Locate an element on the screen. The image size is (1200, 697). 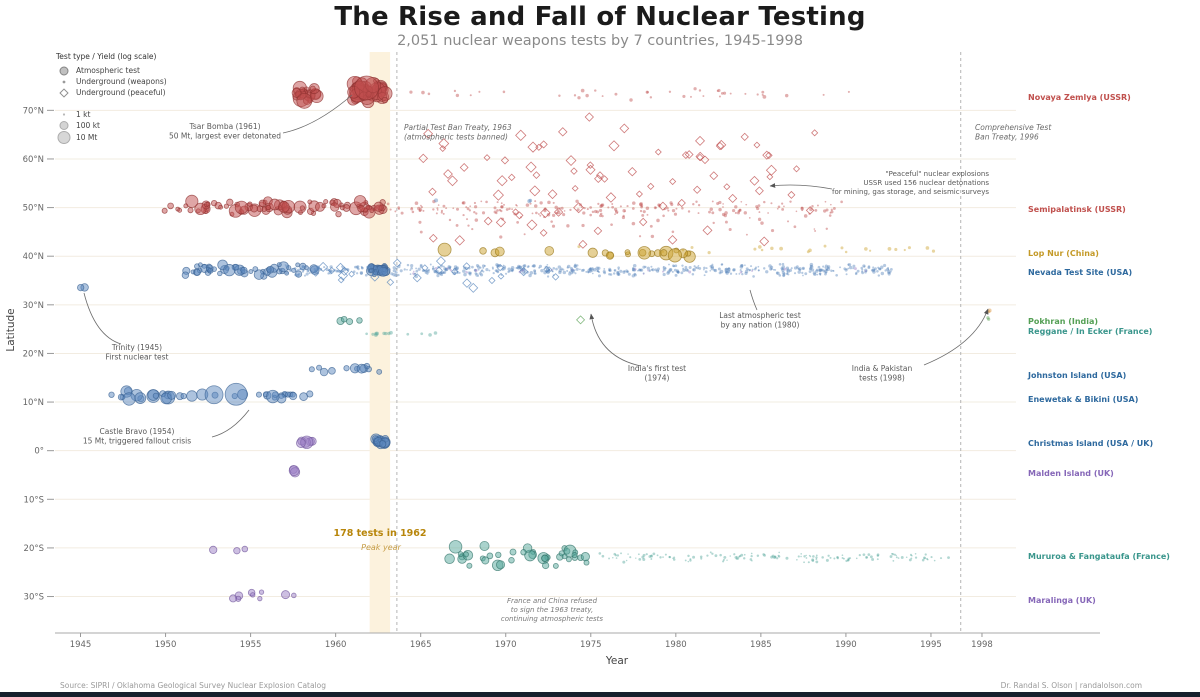
site-label: Semipalatinsk (USSR) is located at coordinates (1077, 209).